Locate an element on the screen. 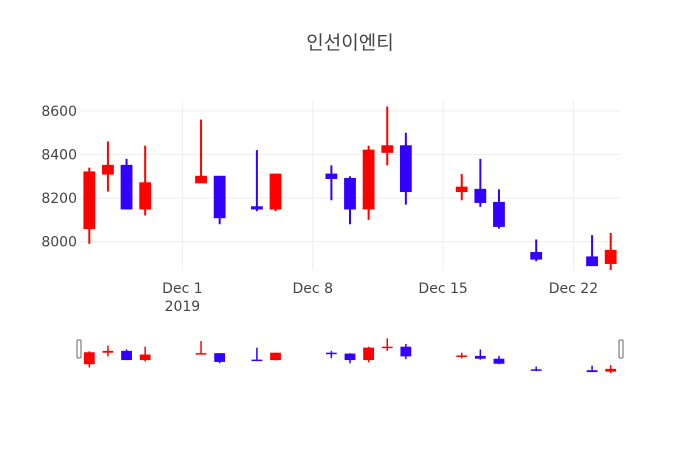  y-tick-label: 8600 is located at coordinates (59, 112).